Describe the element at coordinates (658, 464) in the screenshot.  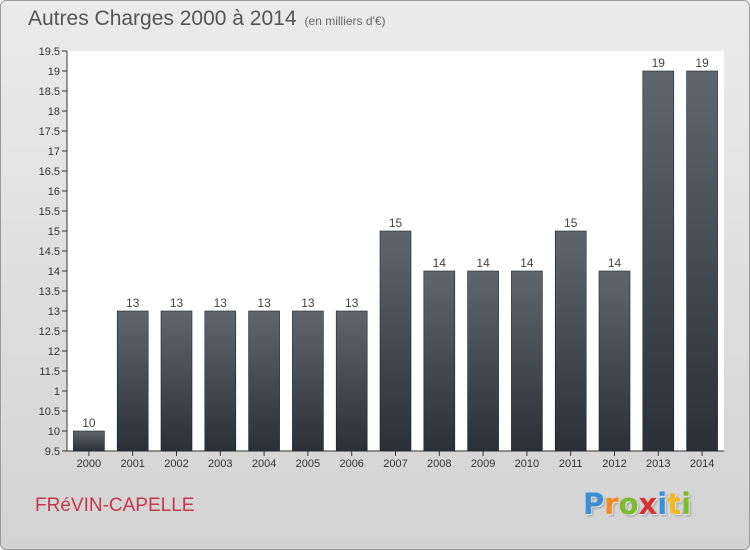
I see `x-tick-label: 2013` at that location.